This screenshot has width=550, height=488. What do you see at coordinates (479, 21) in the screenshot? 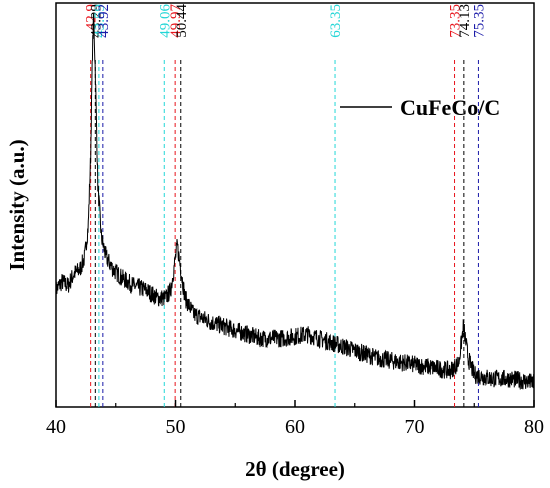
I see `reference-label-75-35: 75.35` at bounding box center [479, 21].